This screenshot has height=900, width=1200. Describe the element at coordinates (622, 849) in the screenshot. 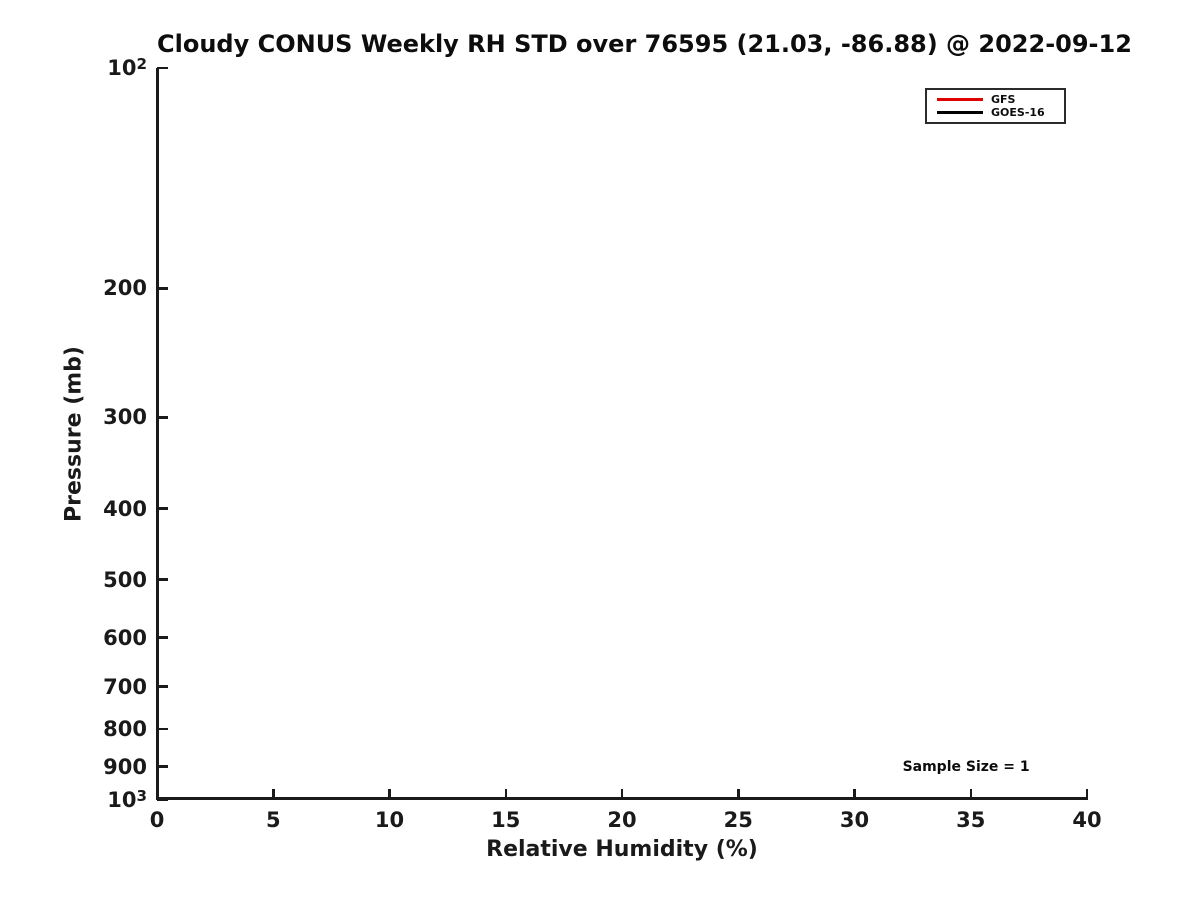

I see `x-axis-label: Relative Humidity (%)` at that location.